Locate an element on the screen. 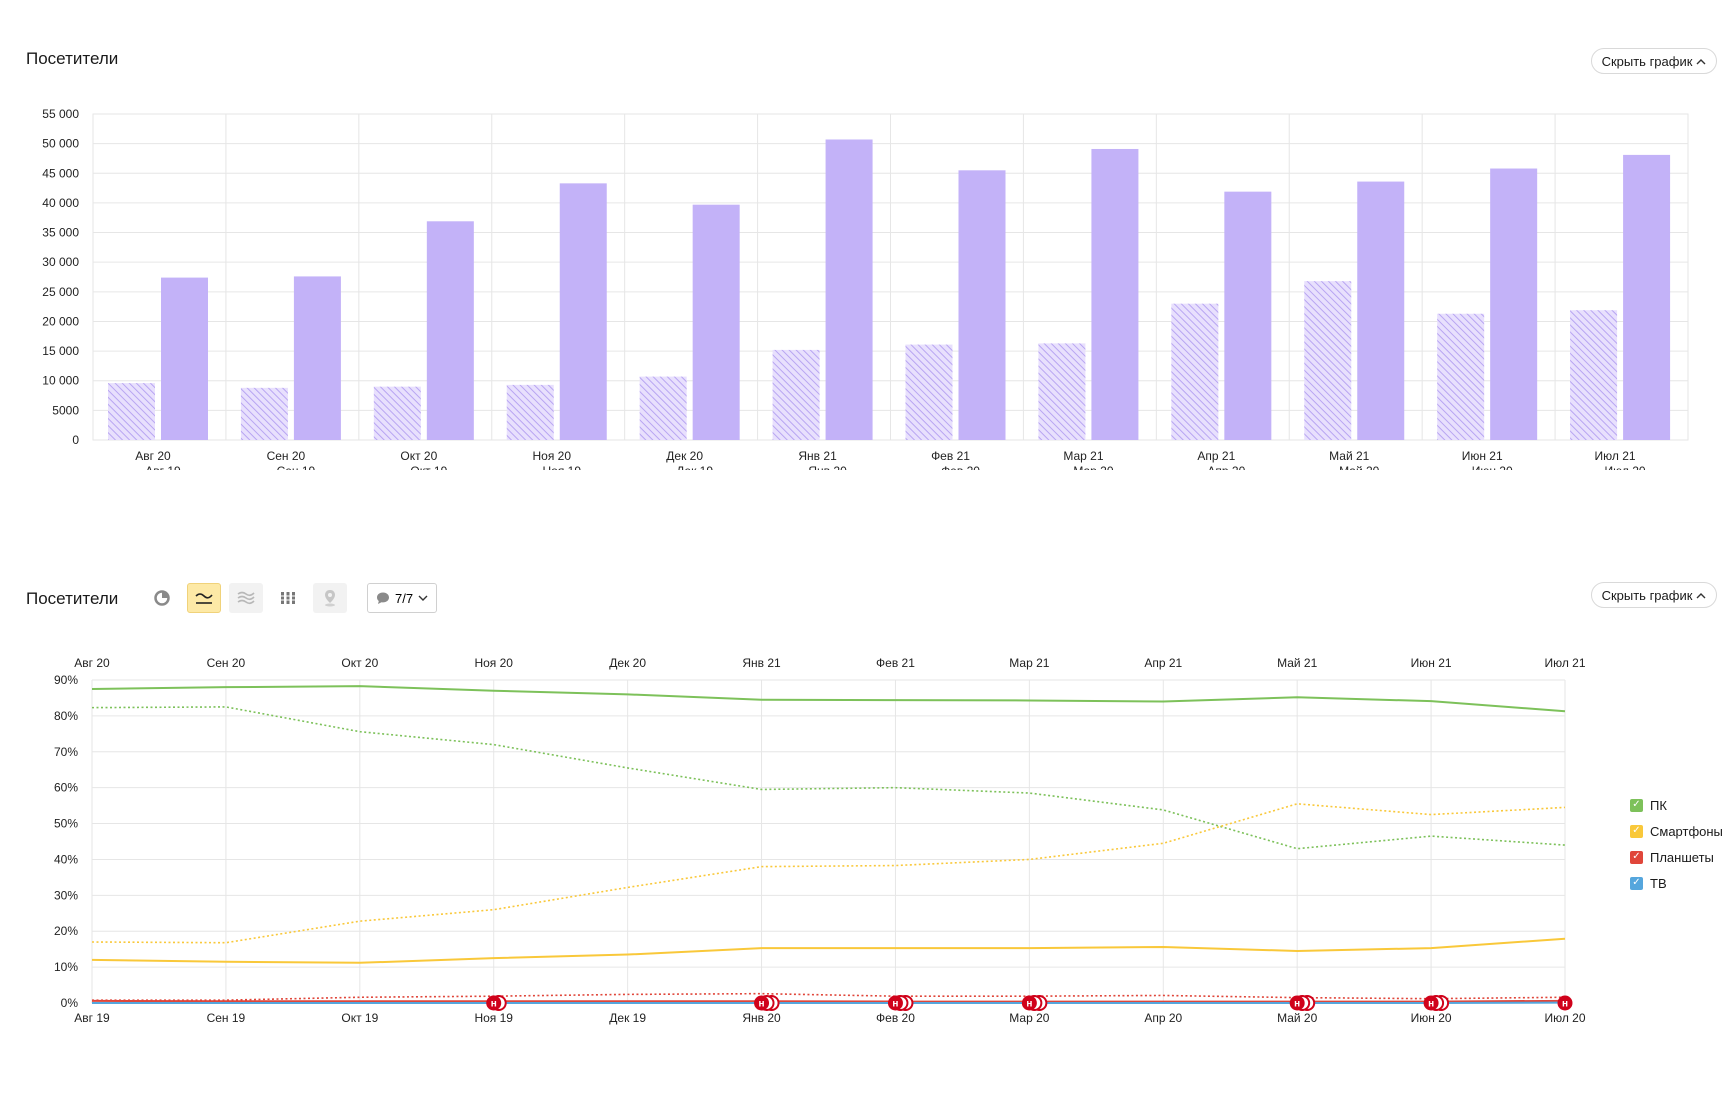 The image size is (1728, 1096). x-tick-label-previous: Ноя 19 is located at coordinates (561, 467).